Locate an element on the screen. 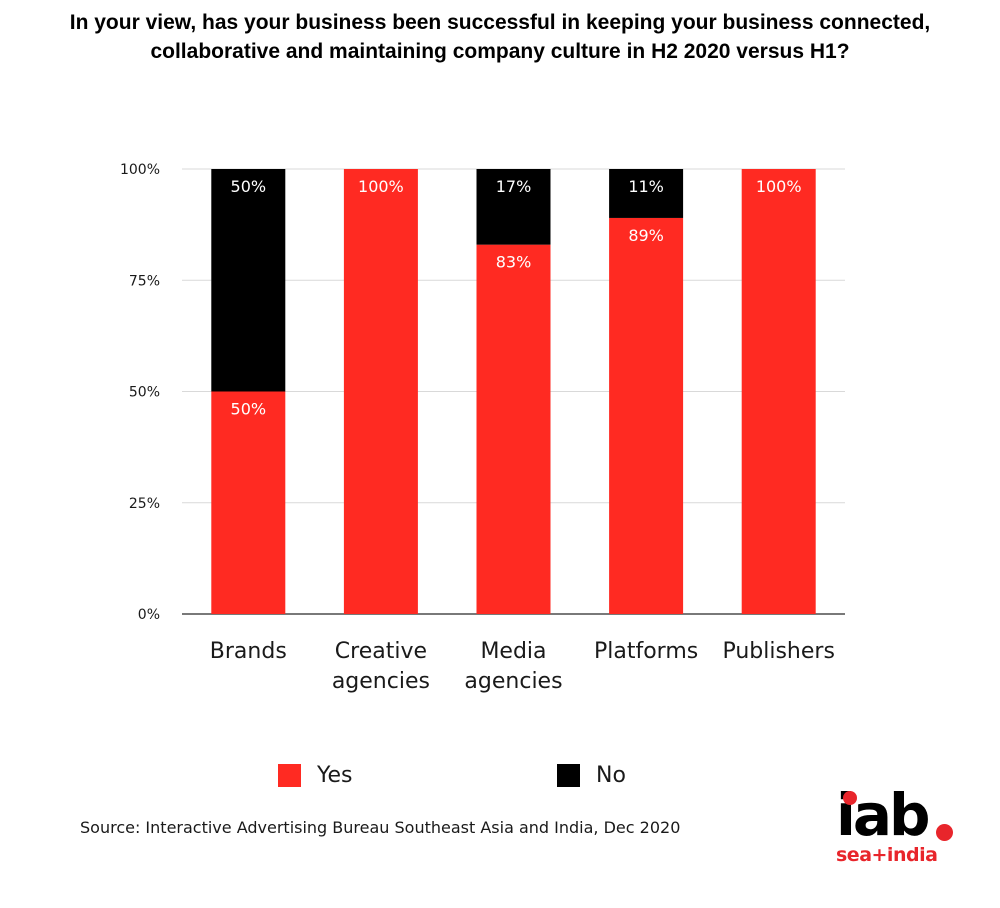  data-label-yes: 50% is located at coordinates (249, 409).